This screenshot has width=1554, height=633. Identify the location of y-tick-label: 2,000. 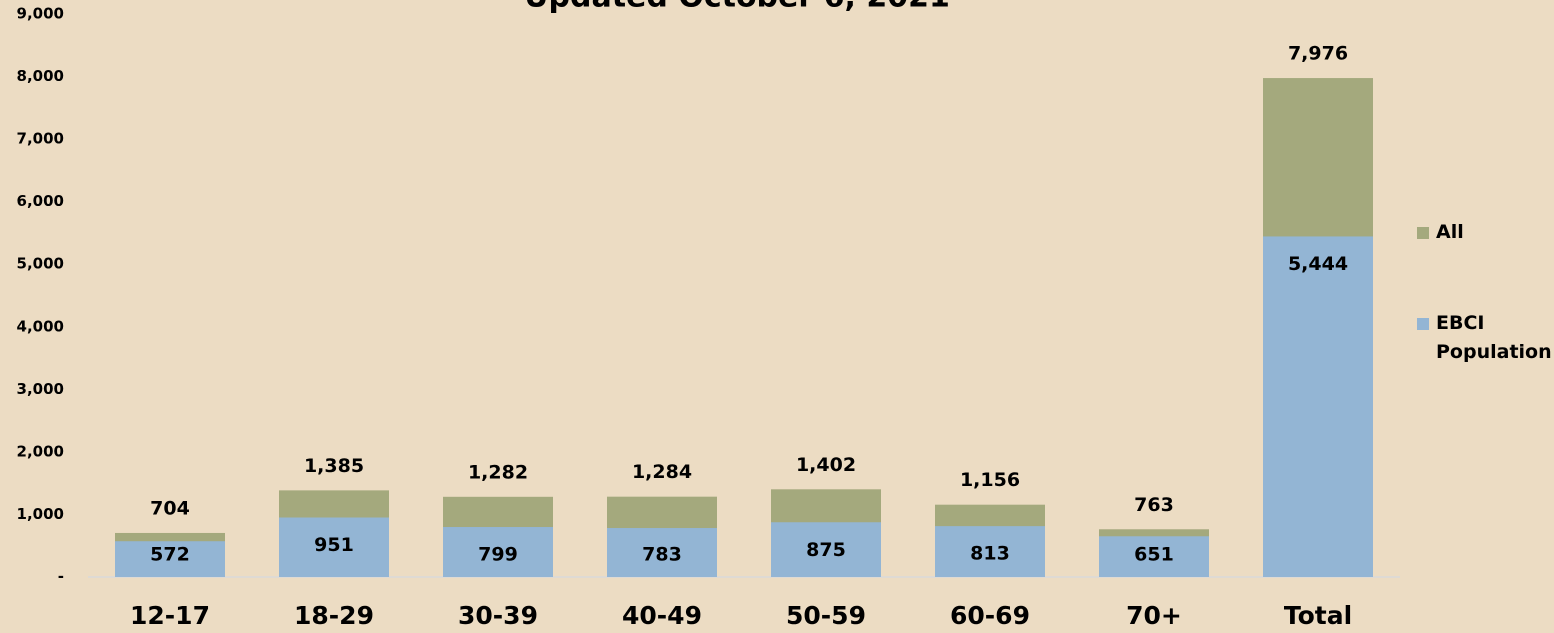
(40, 451).